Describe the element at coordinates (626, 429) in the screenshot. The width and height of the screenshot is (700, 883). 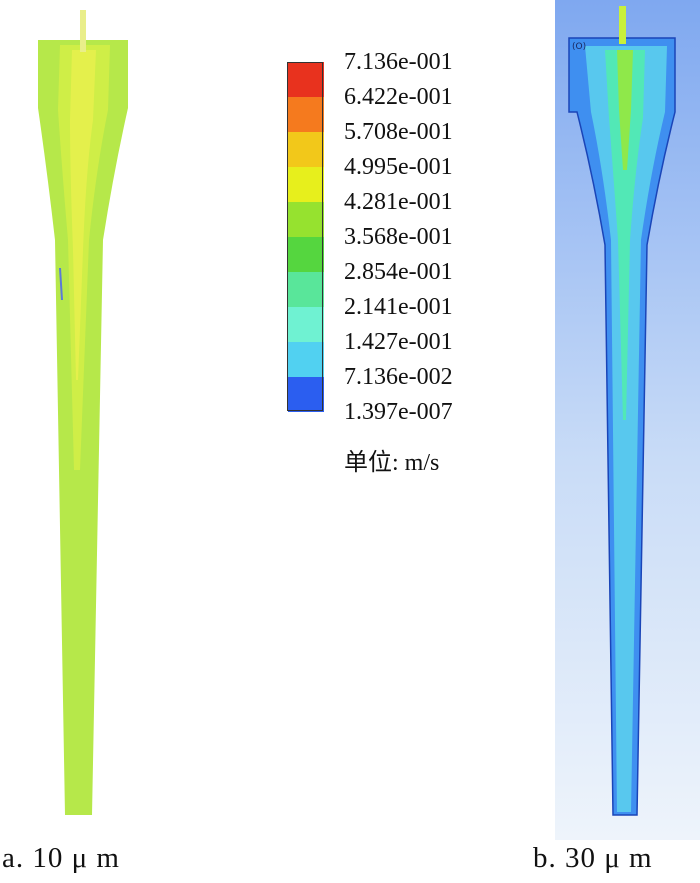
I see `mid-fluid-region` at that location.